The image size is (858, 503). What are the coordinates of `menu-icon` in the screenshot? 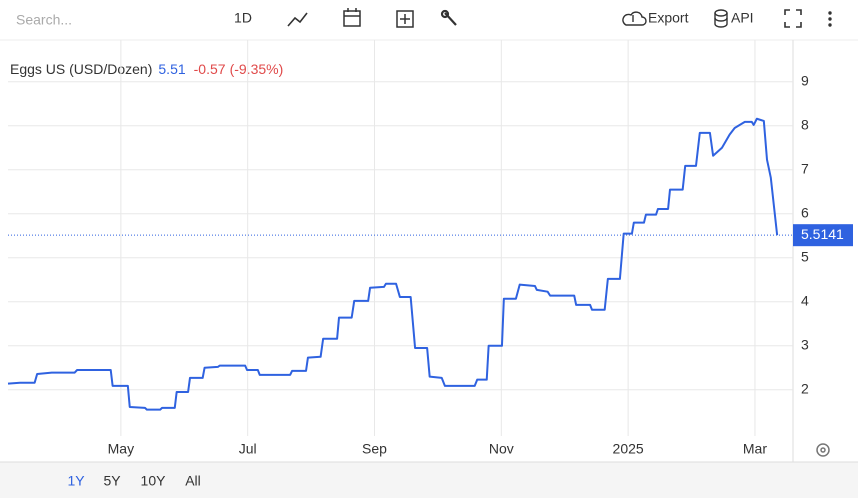 It's located at (830, 19).